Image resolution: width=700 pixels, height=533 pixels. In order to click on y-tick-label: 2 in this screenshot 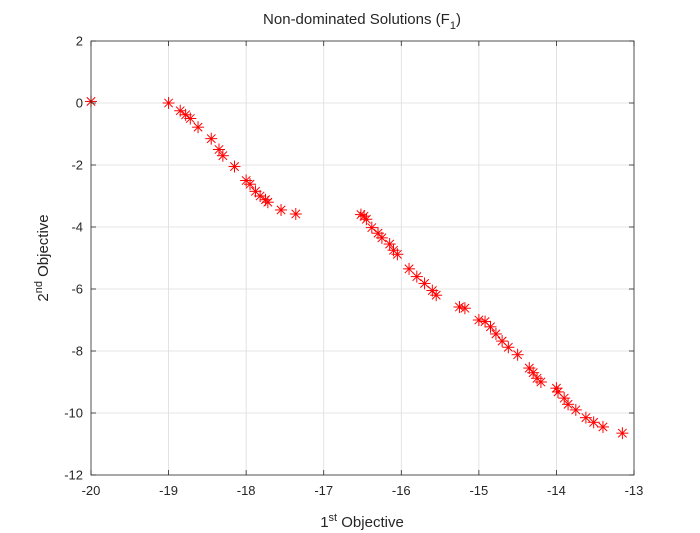, I will do `click(79, 41)`.